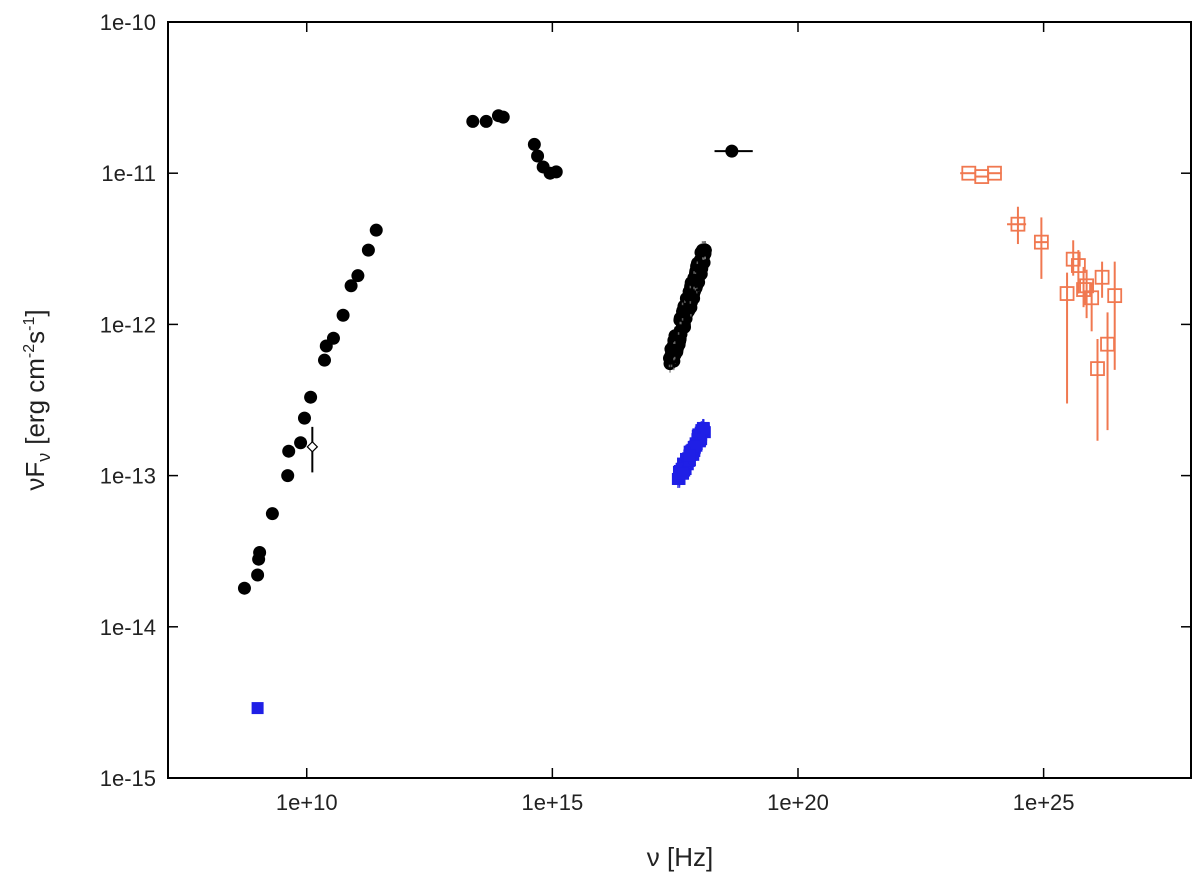 This screenshot has height=883, width=1200. I want to click on y-tick-label-5: 1e-10, so click(128, 22).